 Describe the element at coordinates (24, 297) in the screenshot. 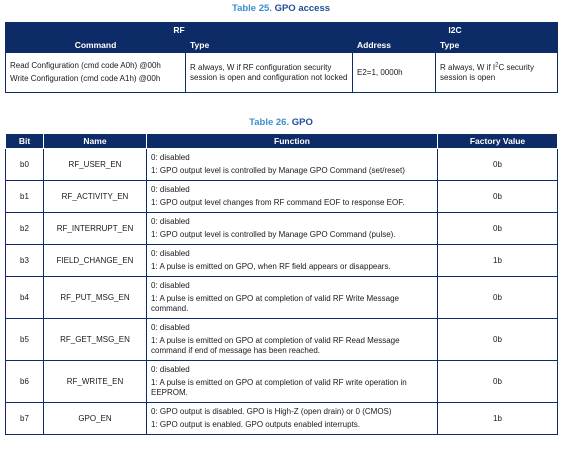

I see `bit-cell: b4` at that location.